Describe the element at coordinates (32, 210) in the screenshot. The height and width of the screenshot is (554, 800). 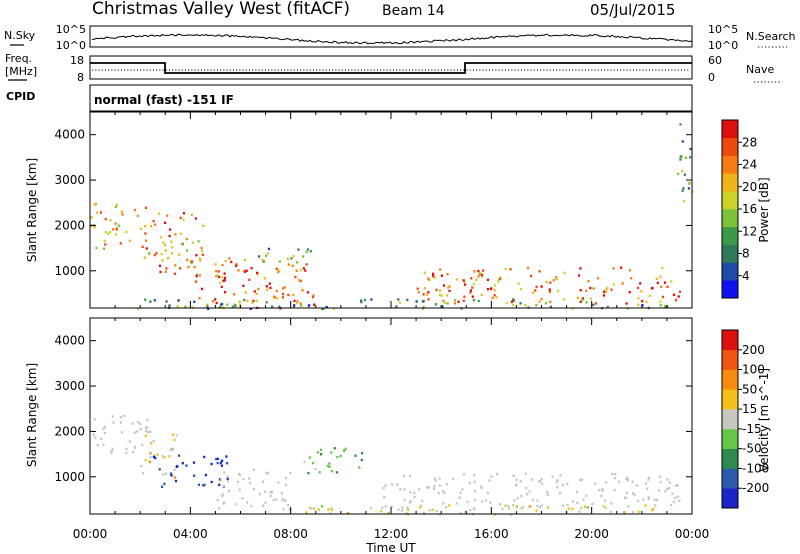
I see `power-ylabel: Slant Range [km]` at that location.